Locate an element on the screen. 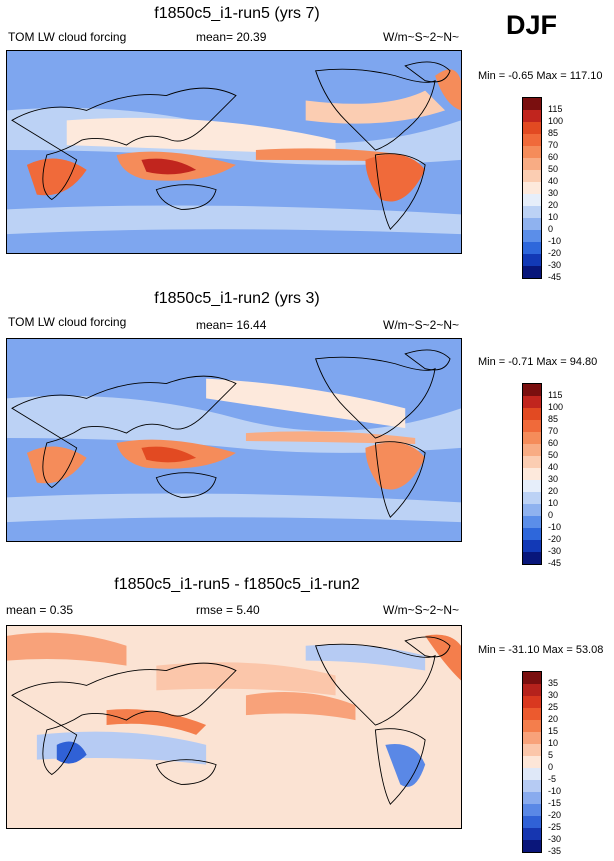  season-label: DJF is located at coordinates (532, 25).